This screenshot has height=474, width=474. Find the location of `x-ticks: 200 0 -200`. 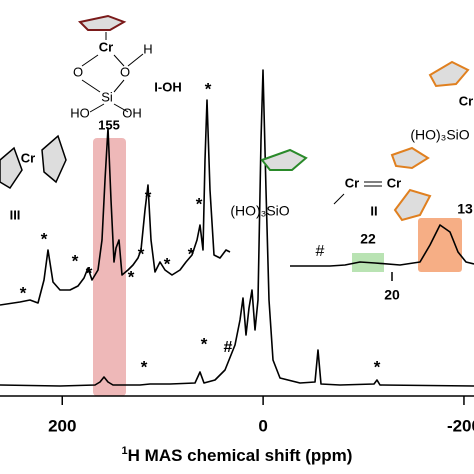

x-ticks: 200 0 -200 is located at coordinates (261, 415).